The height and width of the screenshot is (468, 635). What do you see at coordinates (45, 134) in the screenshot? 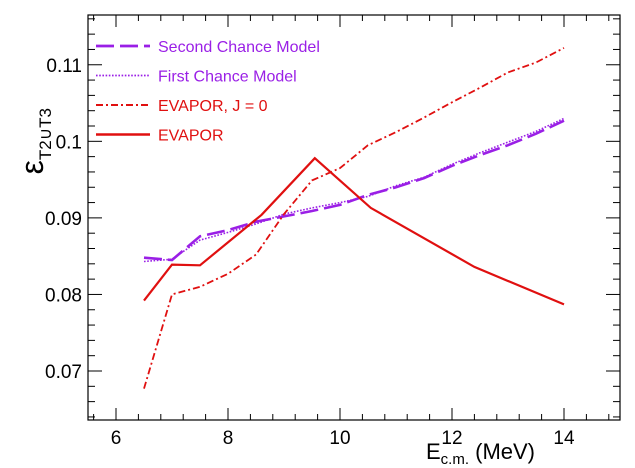
I see `y-axis-title-sub: T2∪T3` at bounding box center [45, 134].